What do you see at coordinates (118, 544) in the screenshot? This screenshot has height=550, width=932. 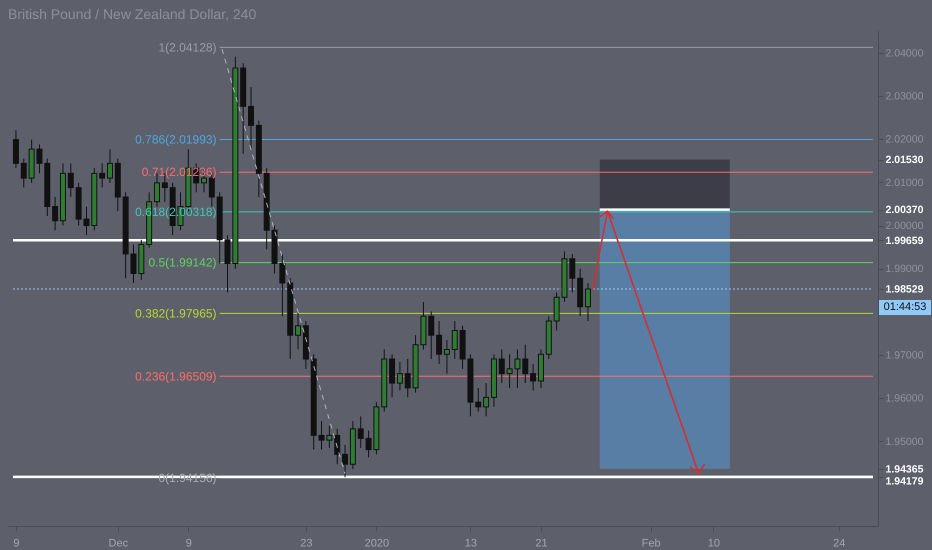 I see `x-tick-label: Dec` at bounding box center [118, 544].